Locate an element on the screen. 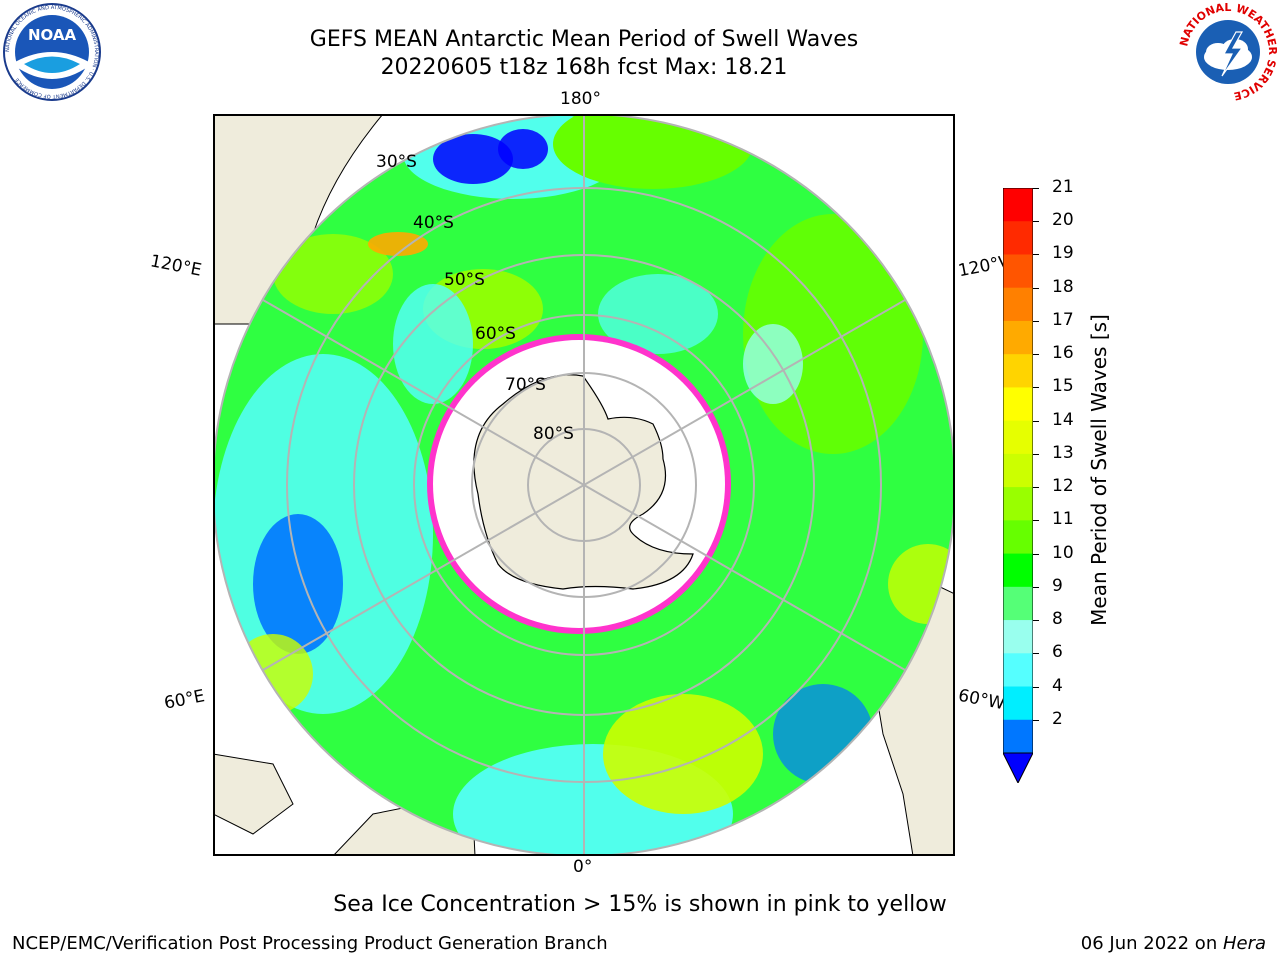 The height and width of the screenshot is (960, 1280). footer-host: Hera is located at coordinates (1244, 943).